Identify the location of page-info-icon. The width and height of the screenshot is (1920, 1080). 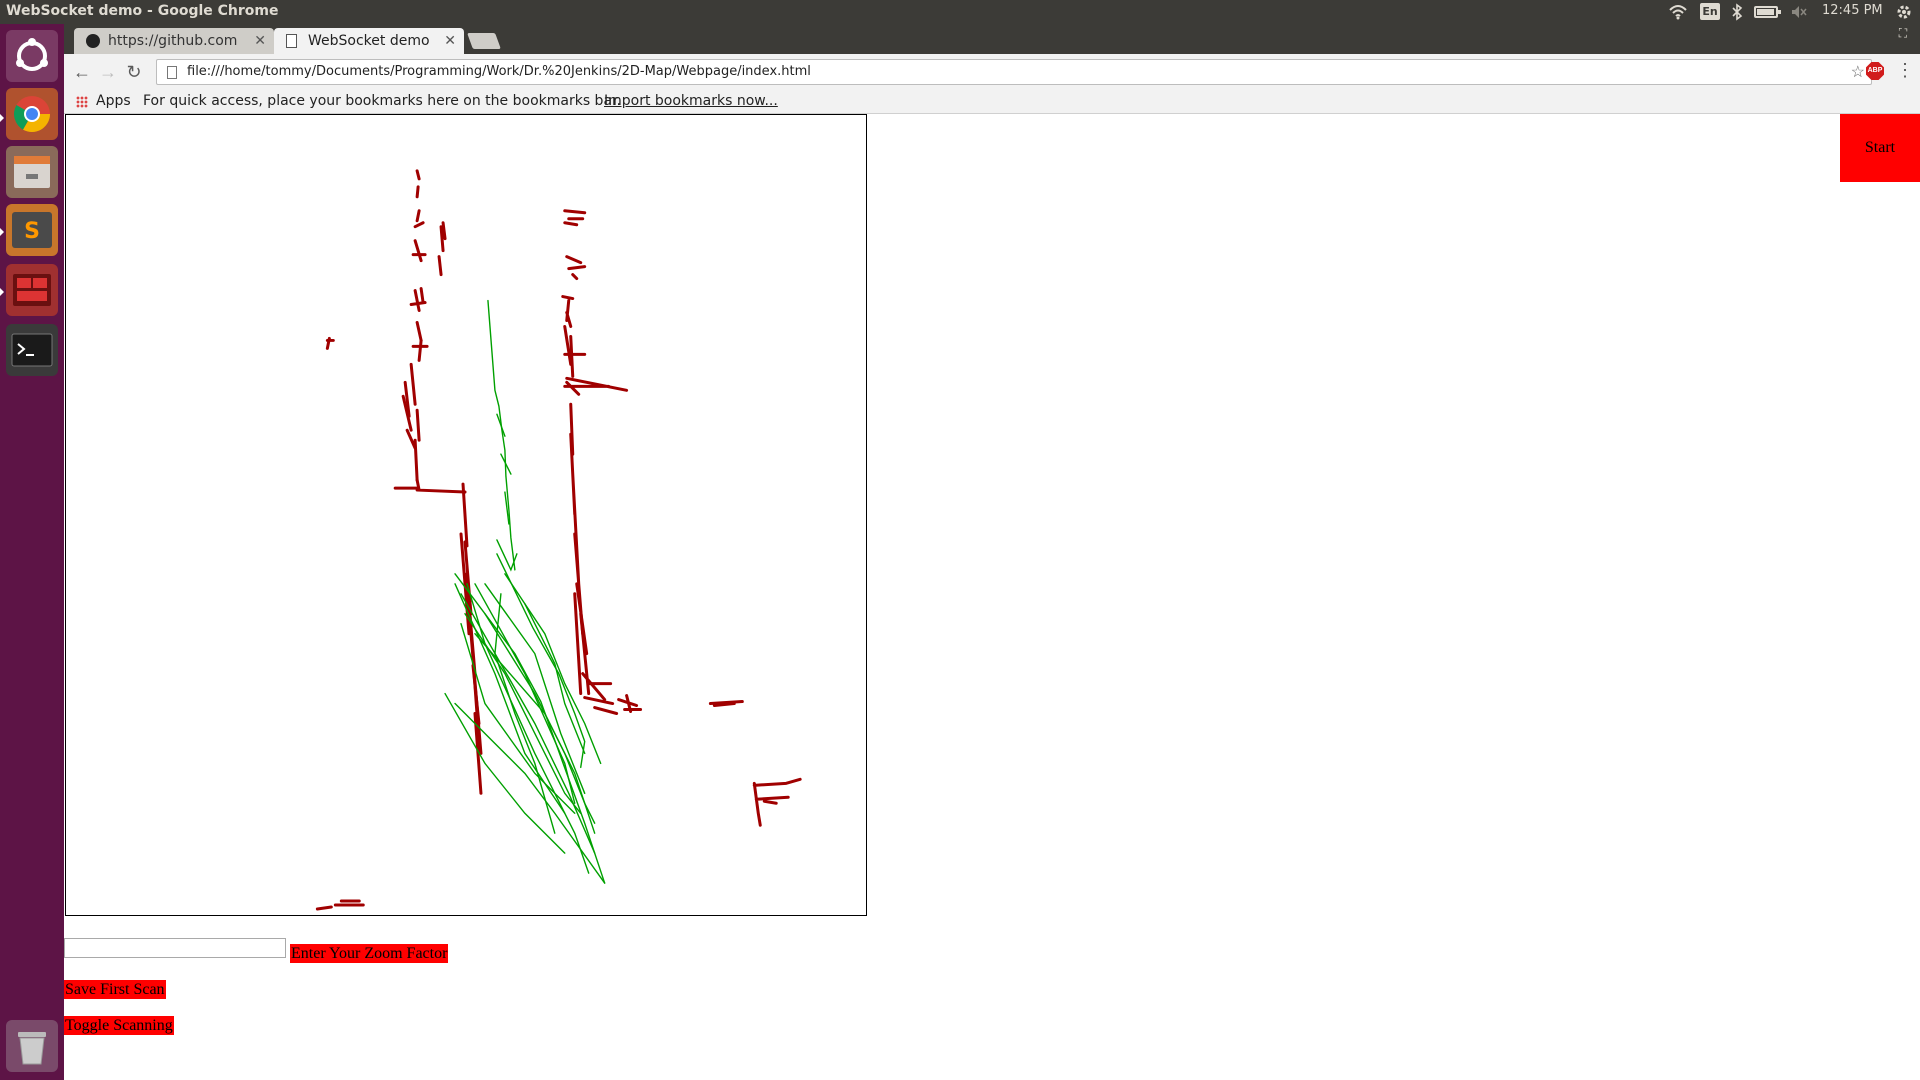
(172, 72).